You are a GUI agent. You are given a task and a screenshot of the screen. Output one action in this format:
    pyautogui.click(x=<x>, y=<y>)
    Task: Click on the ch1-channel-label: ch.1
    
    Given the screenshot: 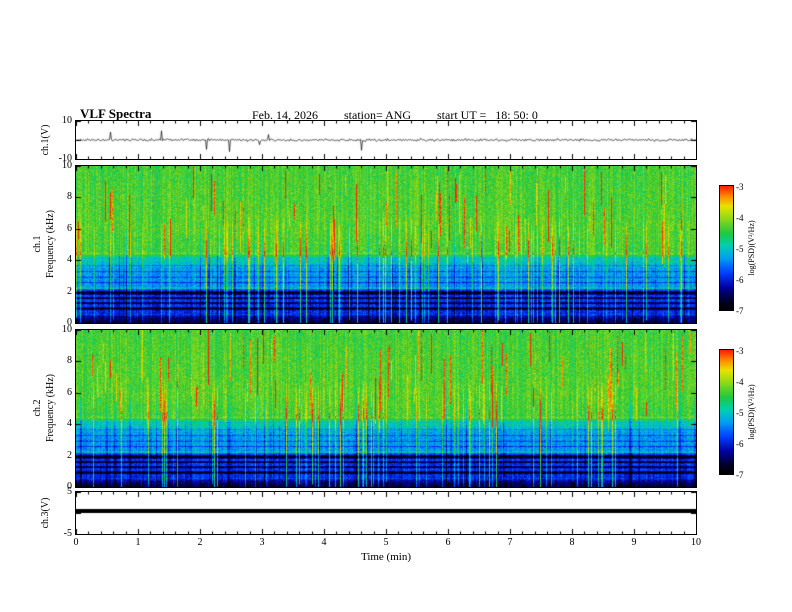 What is the action you would take?
    pyautogui.click(x=37, y=244)
    